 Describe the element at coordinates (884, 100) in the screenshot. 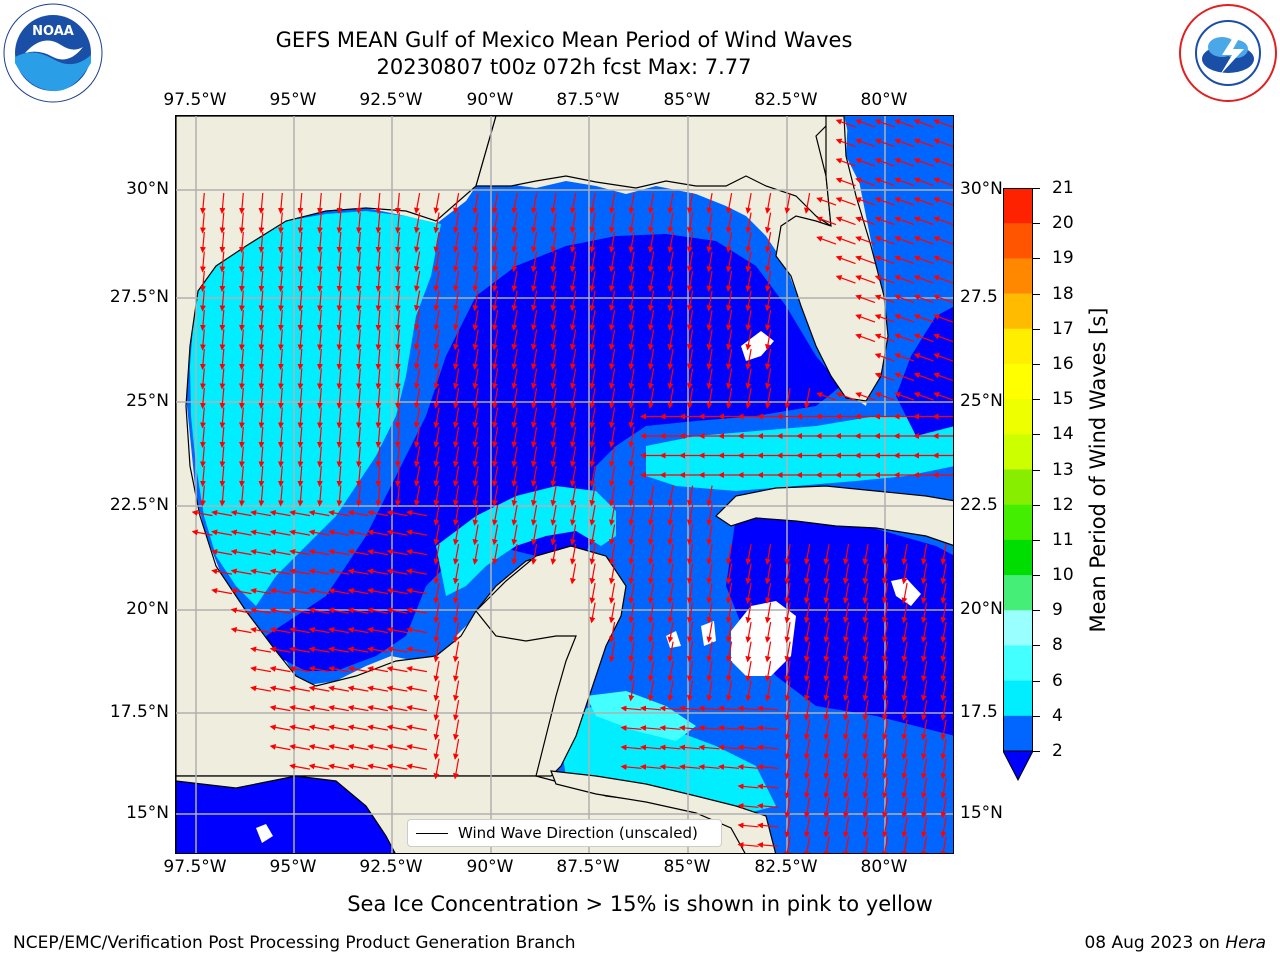

I see `lon-tick-top: 80°W` at that location.